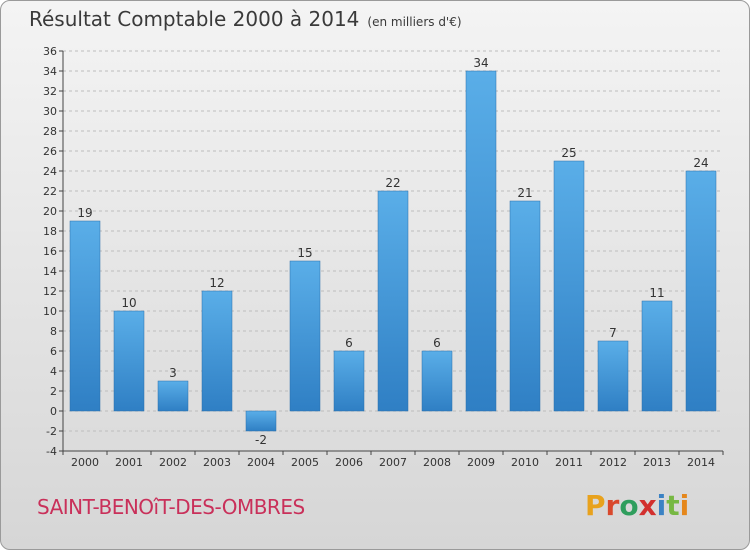 The width and height of the screenshot is (750, 550). What do you see at coordinates (84, 213) in the screenshot?
I see `data-label: 19` at bounding box center [84, 213].